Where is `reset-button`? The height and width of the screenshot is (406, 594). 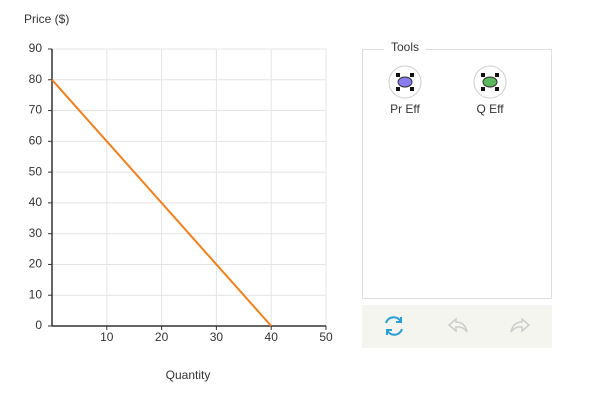
reset-button is located at coordinates (394, 326).